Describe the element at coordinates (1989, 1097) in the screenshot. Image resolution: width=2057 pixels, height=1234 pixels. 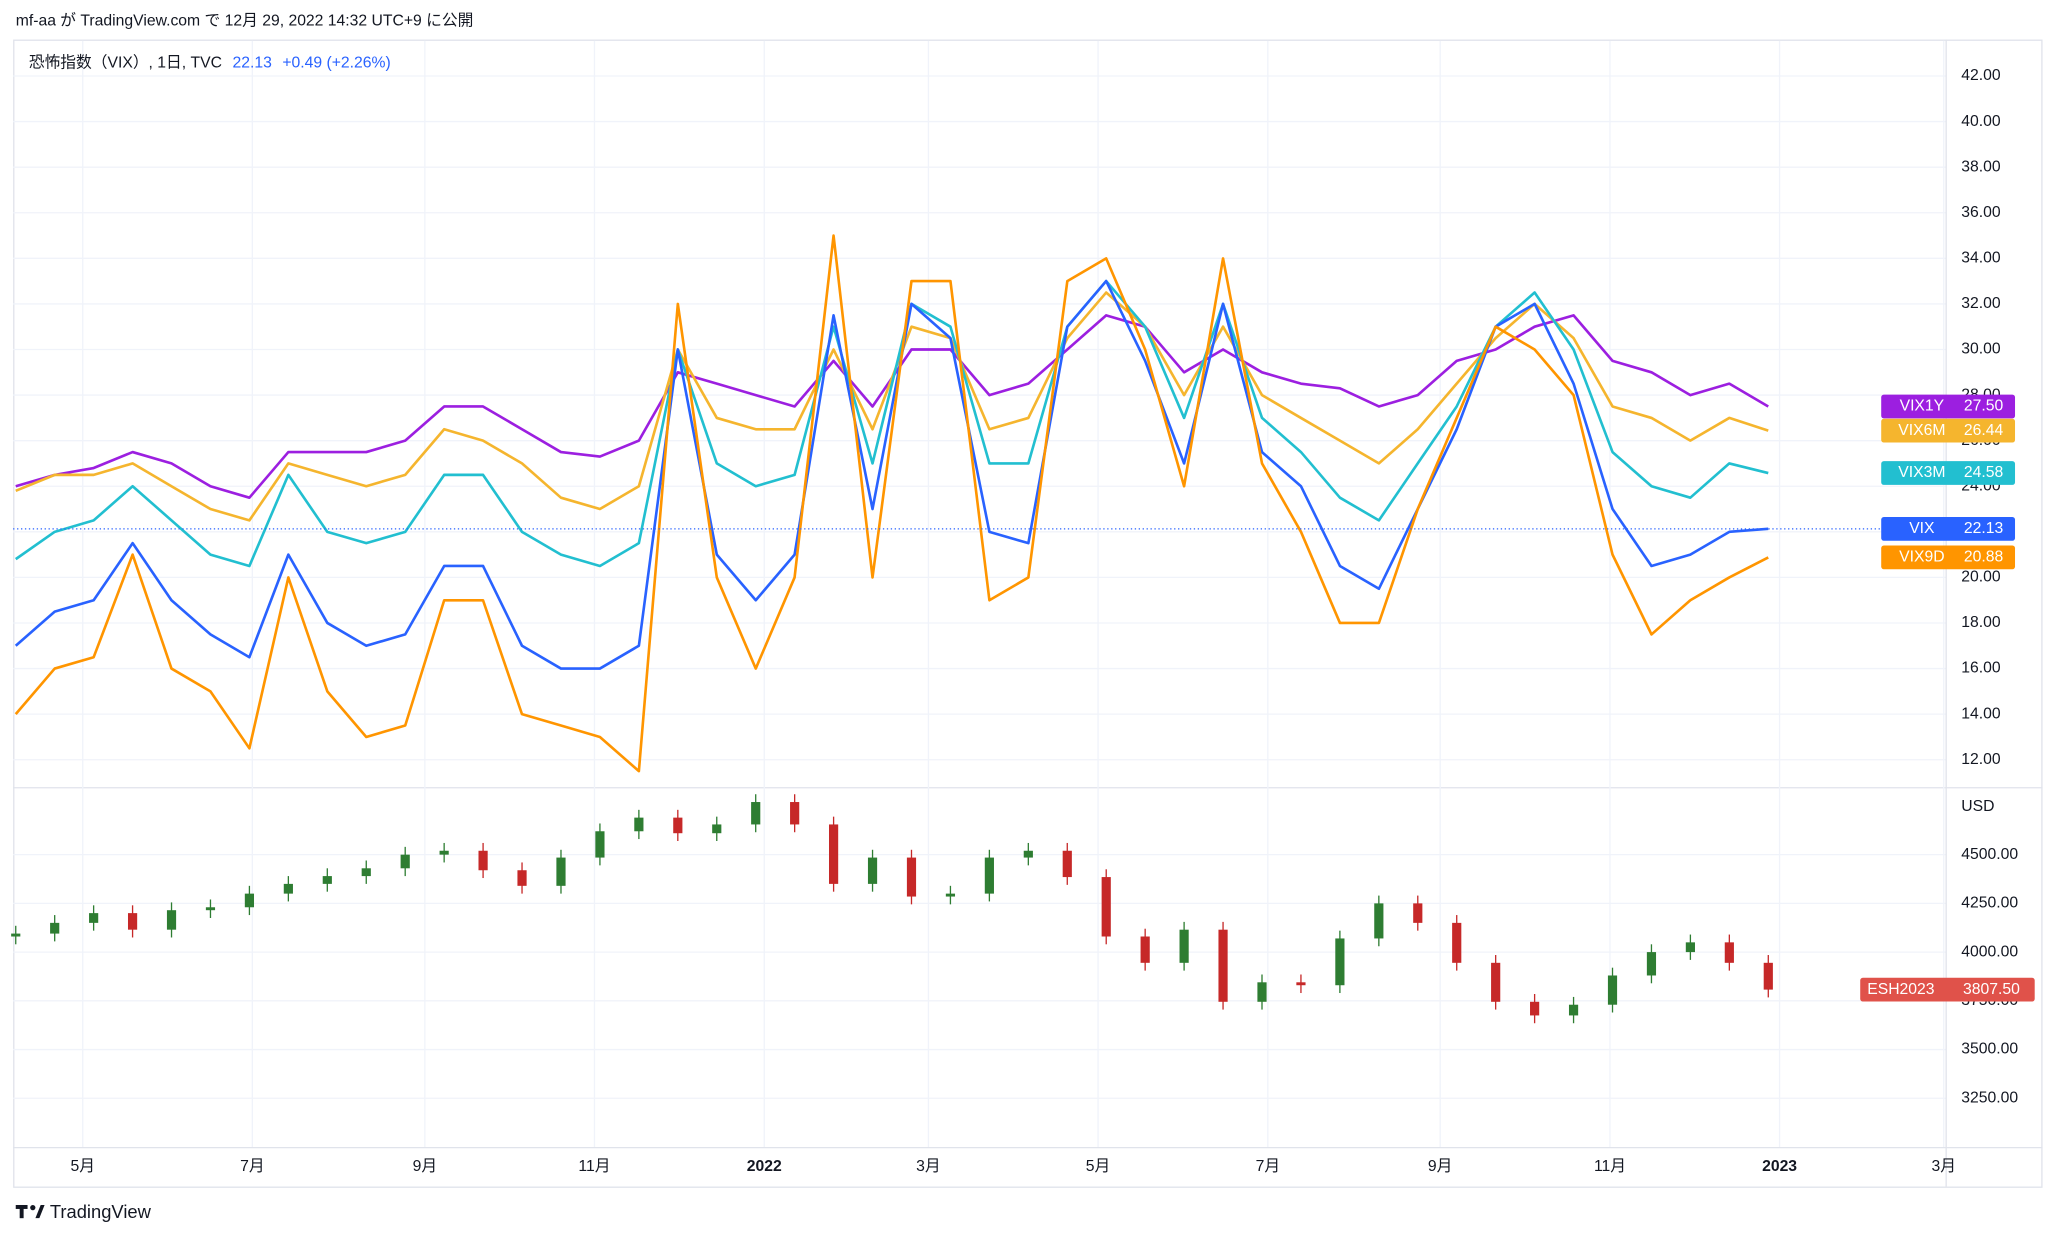
I see `y-tick-label: 3250.00` at that location.